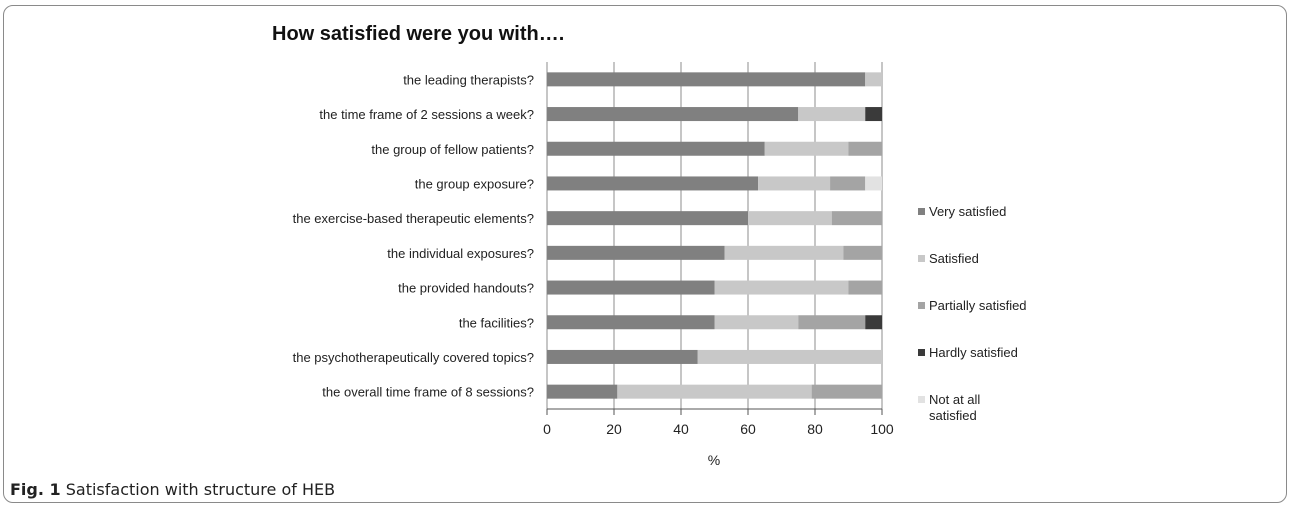 This screenshot has width=1292, height=508. Describe the element at coordinates (967, 211) in the screenshot. I see `legend-label-very-satisfied: Very satisfied` at that location.